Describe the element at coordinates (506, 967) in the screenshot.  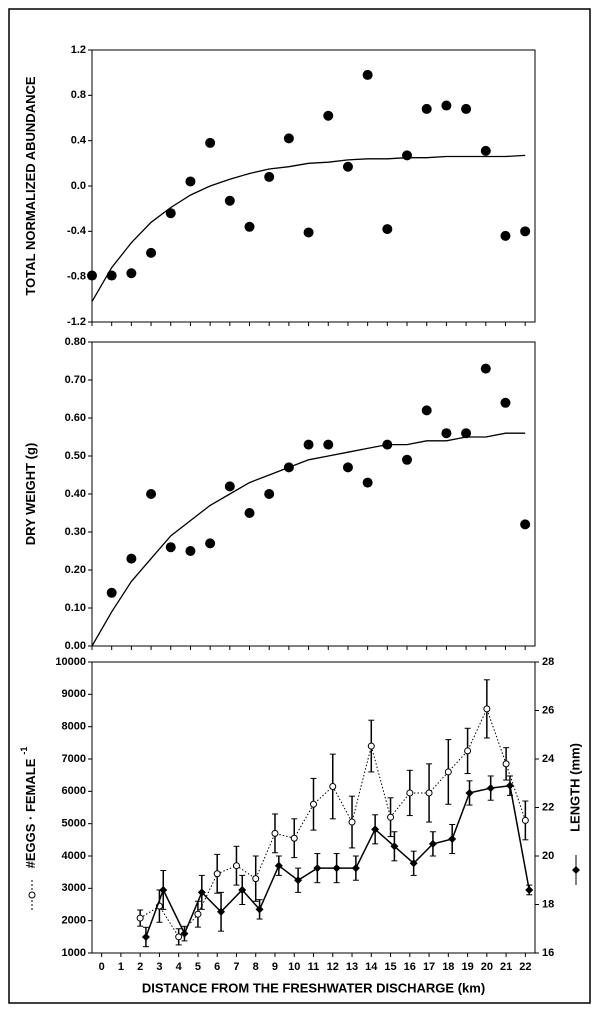
I see `x-tick-label: 21` at that location.